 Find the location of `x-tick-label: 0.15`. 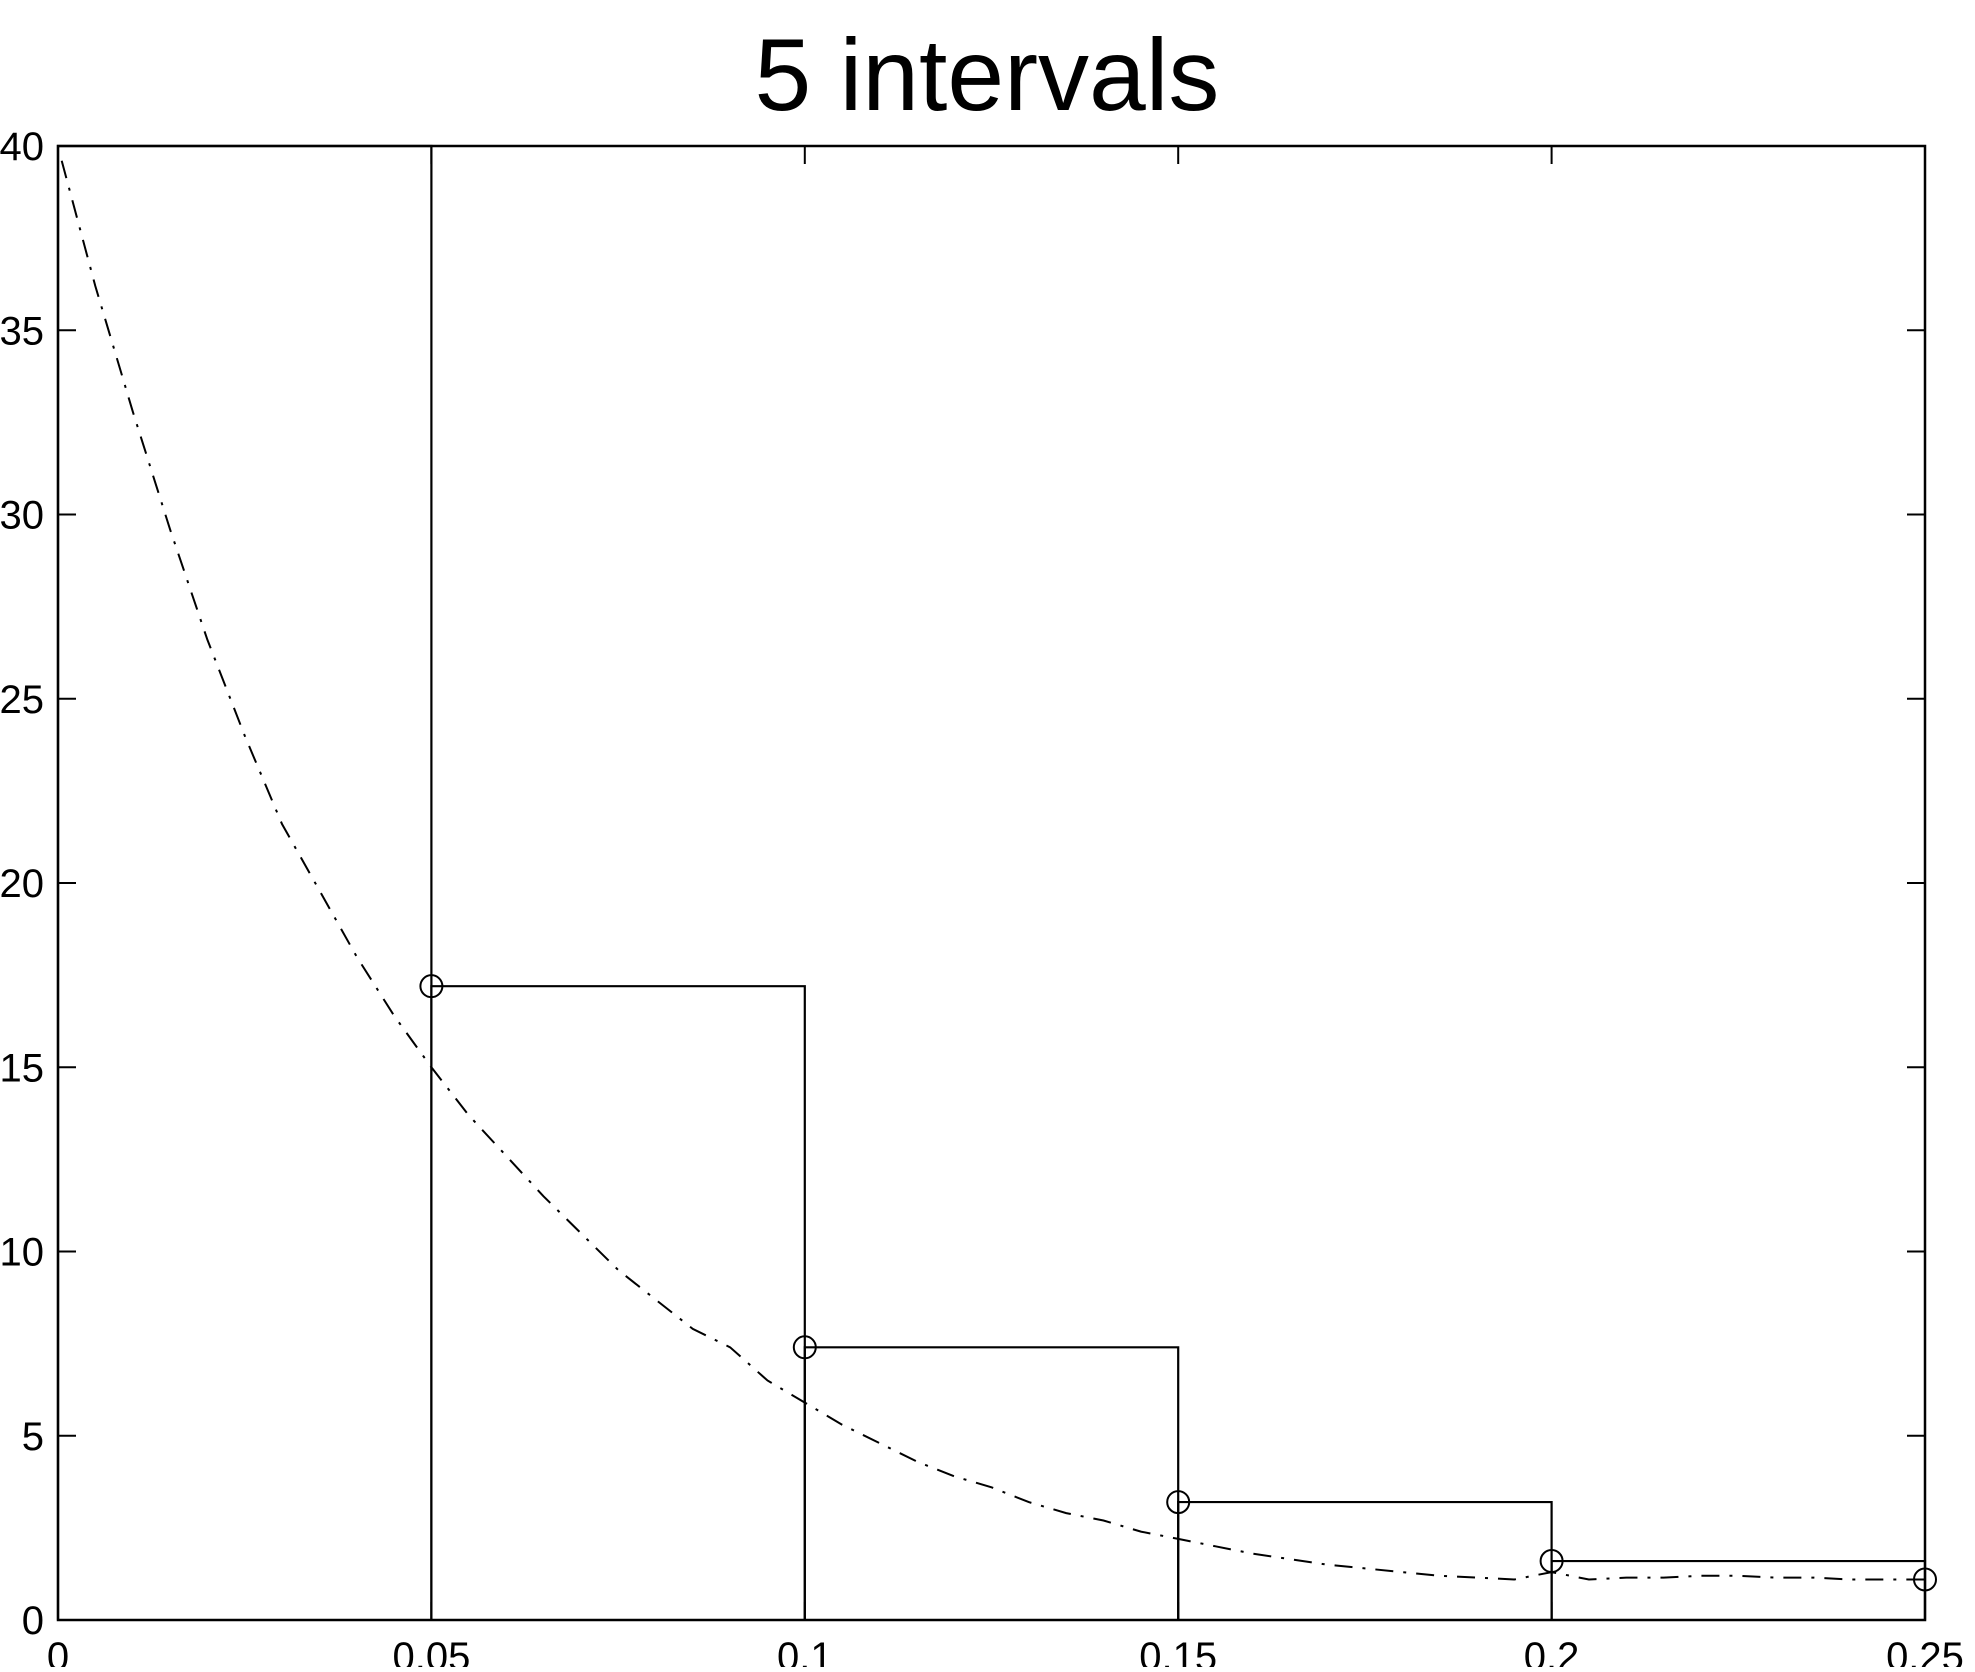

x-tick-label: 0.15 is located at coordinates (1178, 1651).